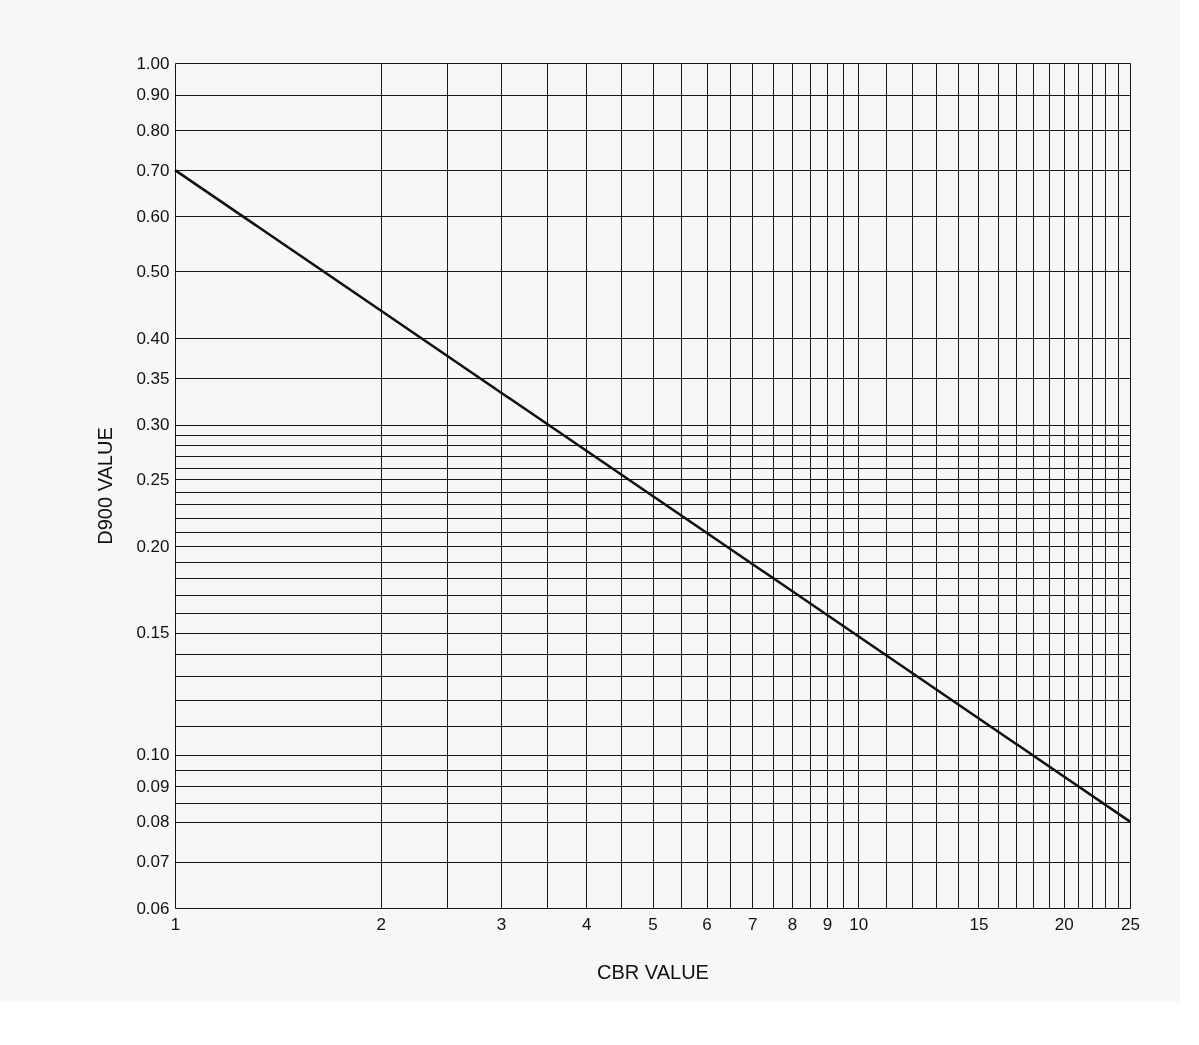 This screenshot has height=1045, width=1199. I want to click on y-tick-label: 0.70, so click(153, 170).